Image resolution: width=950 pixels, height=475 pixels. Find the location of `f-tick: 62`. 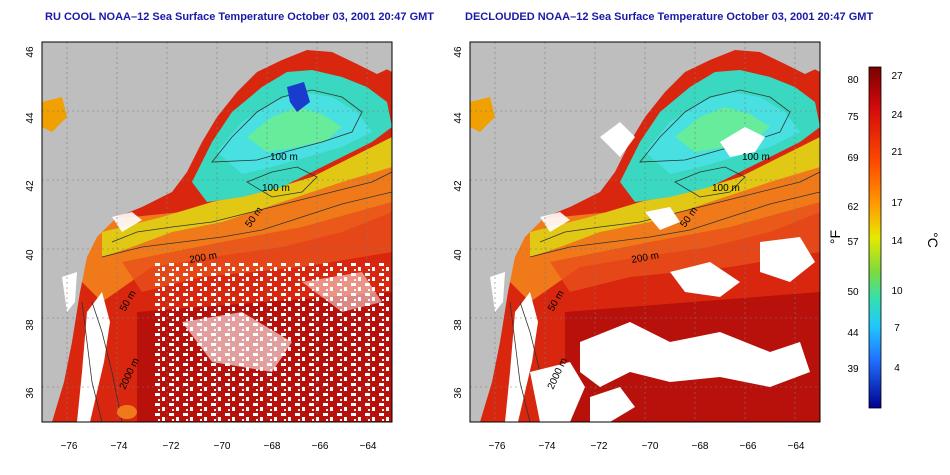

f-tick: 62 is located at coordinates (853, 207).